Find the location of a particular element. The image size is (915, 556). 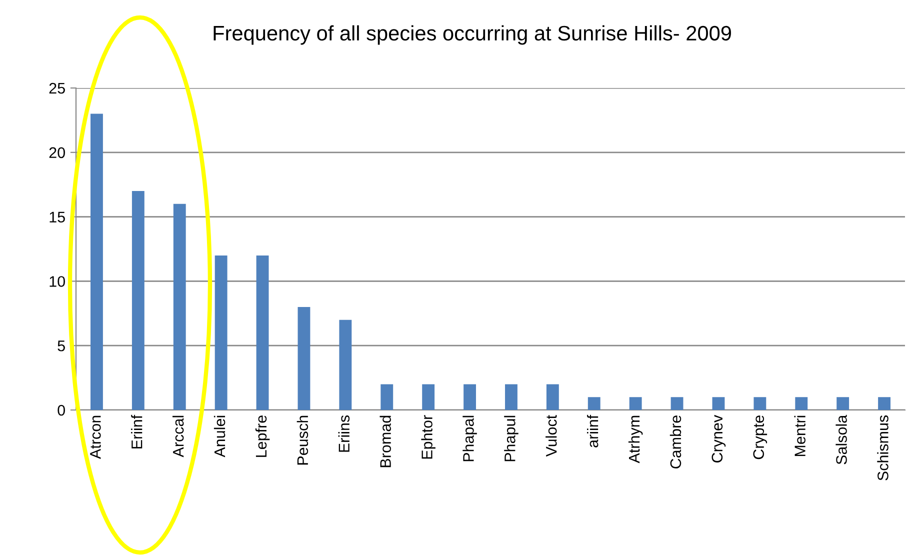

x-tick-label: Ephtor is located at coordinates (428, 437).